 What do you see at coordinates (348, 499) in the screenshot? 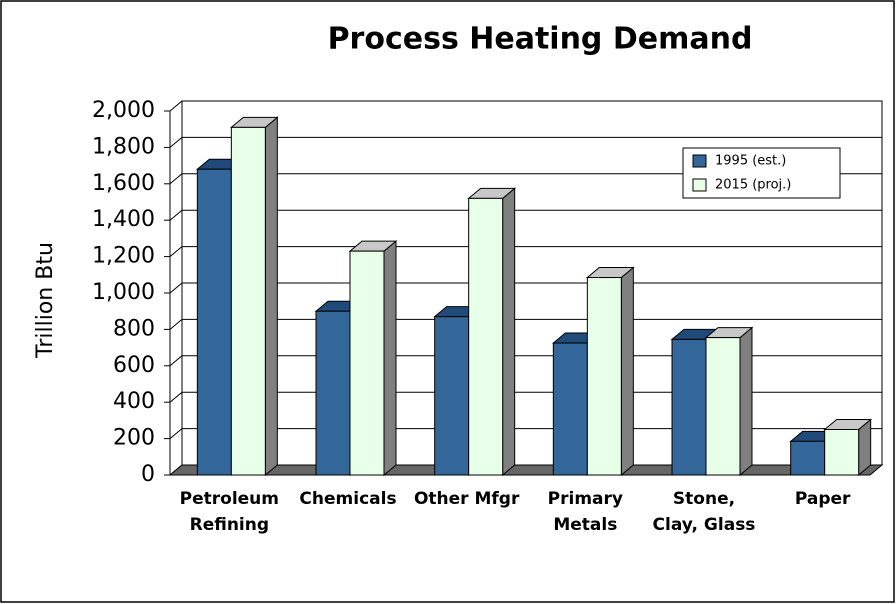
I see `x-tick-label: Chemicals` at bounding box center [348, 499].